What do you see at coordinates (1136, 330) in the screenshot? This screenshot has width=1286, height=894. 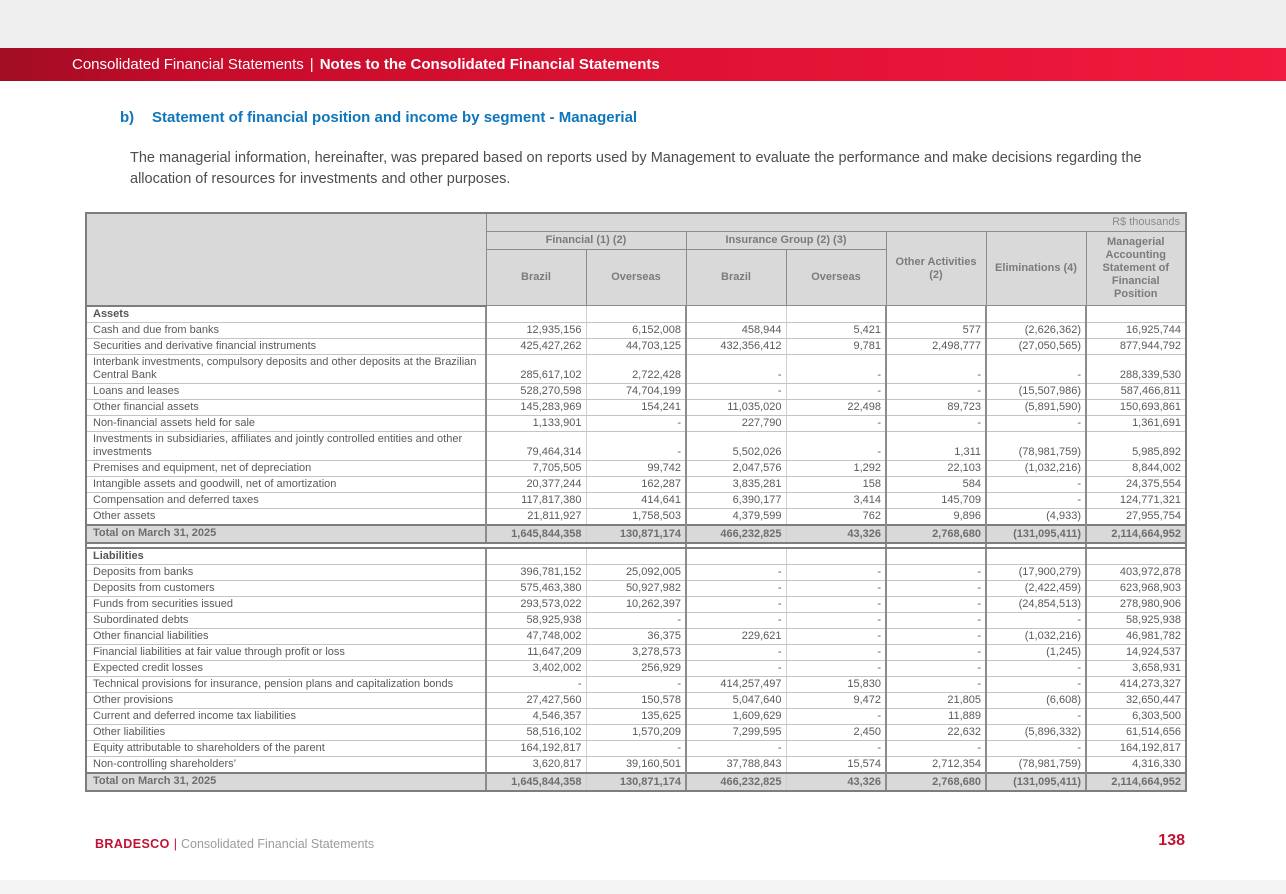 I see `cell-value: 16,925,744` at bounding box center [1136, 330].